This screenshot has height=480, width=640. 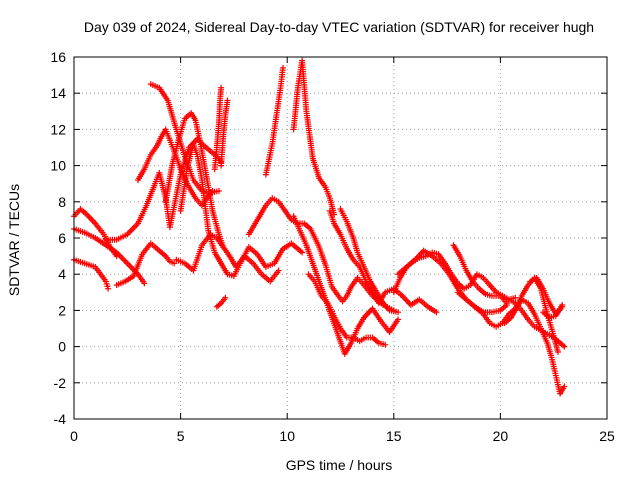 I want to click on x-tick-label: 20, so click(x=501, y=436).